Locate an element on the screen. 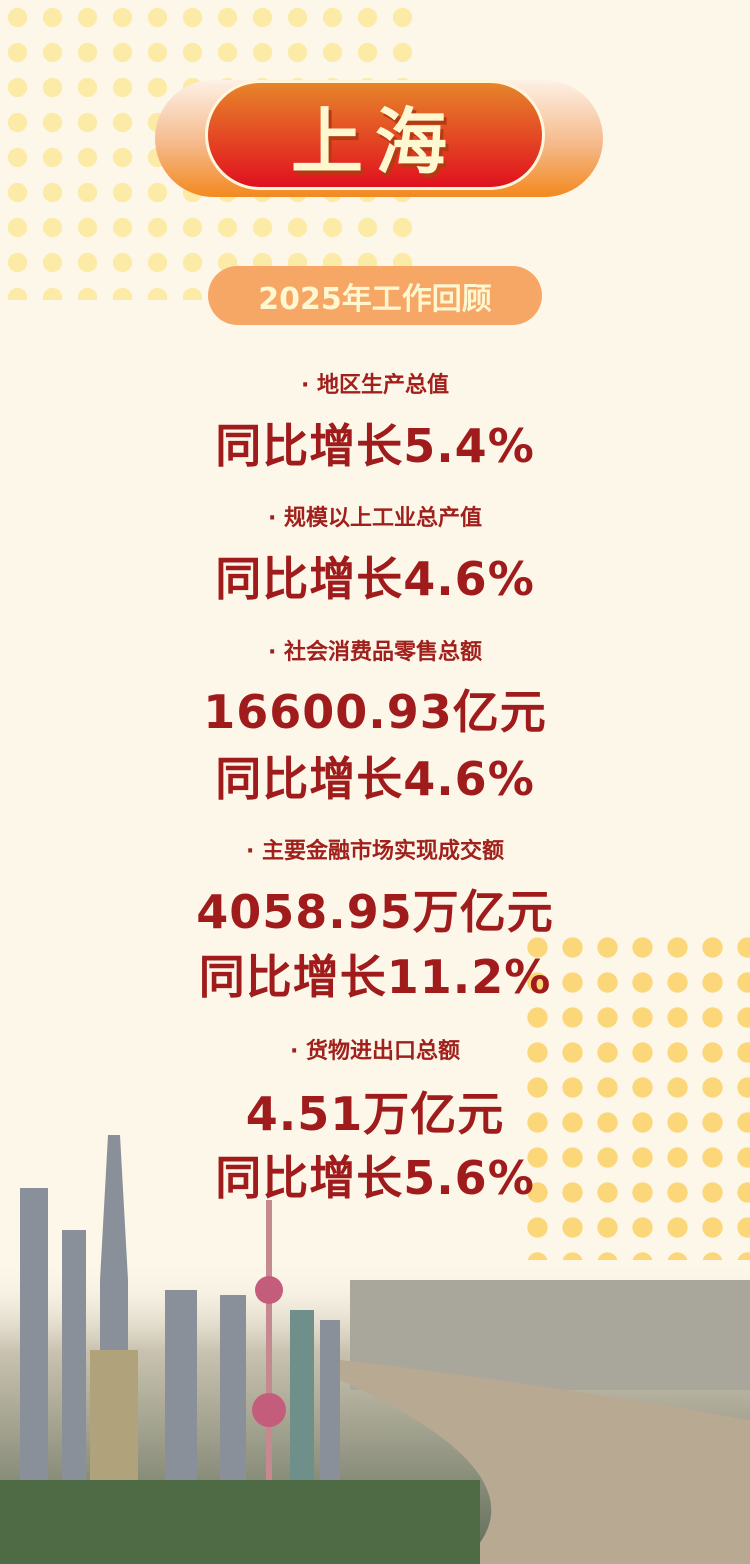  stat-label: · 主要金融市场实现成交额 is located at coordinates (375, 851).